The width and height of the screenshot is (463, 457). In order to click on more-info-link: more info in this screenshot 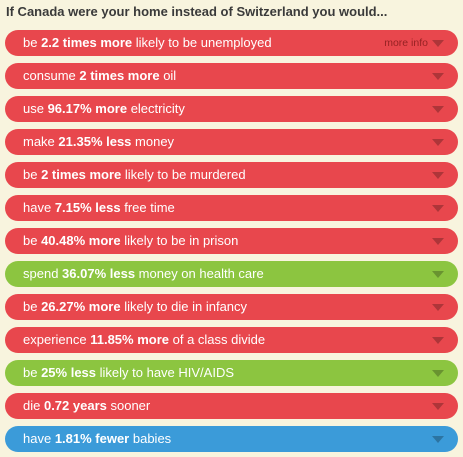, I will do `click(406, 43)`.